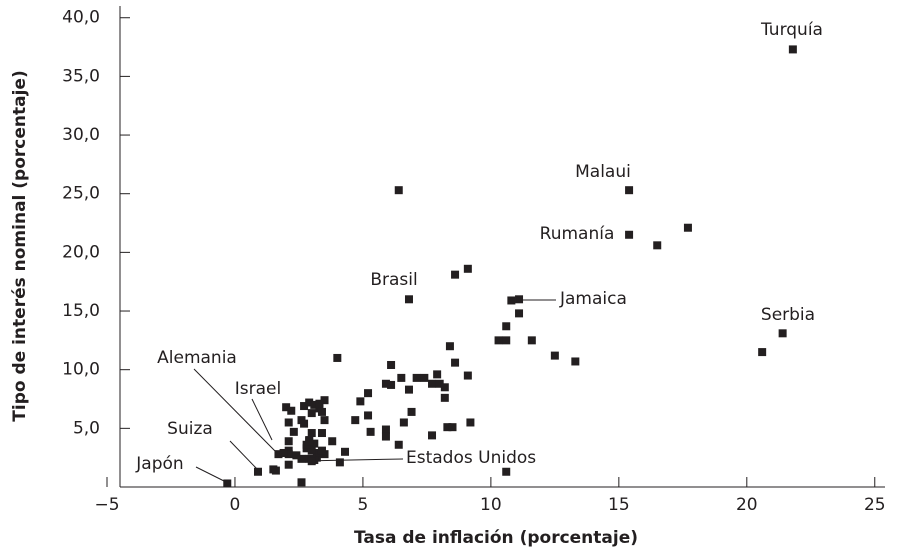 Image resolution: width=897 pixels, height=554 pixels. What do you see at coordinates (81, 135) in the screenshot?
I see `y-tick-label: 30,0` at bounding box center [81, 135].